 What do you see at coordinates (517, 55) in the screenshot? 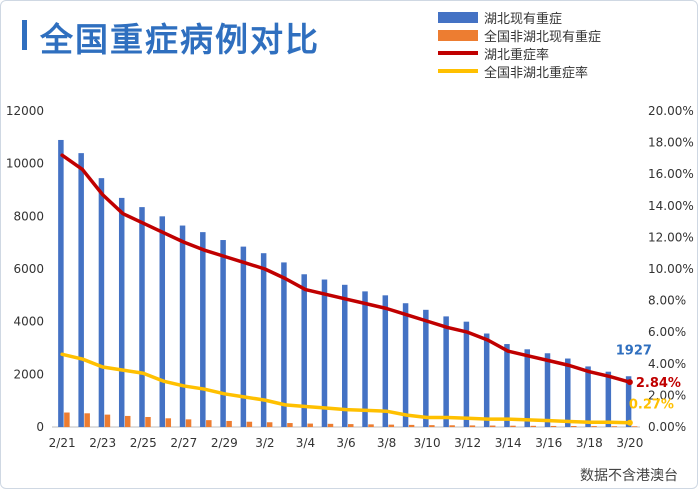
I see `legend-label-hubei-rate: 湖北重症率` at bounding box center [517, 55].